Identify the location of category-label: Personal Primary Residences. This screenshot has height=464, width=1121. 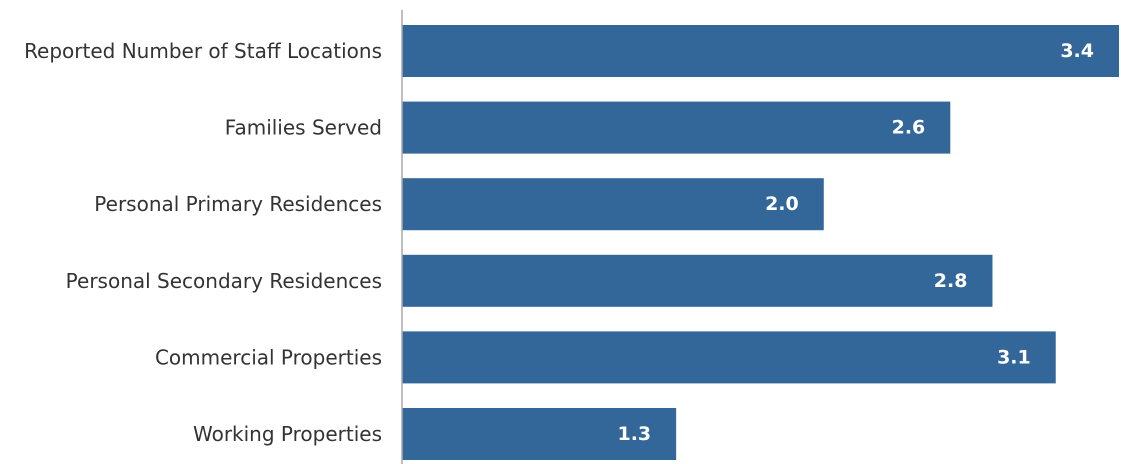
(238, 204).